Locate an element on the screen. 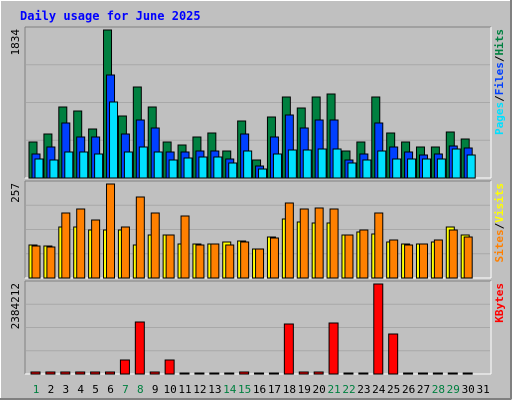  x-tick-label: 12 is located at coordinates (199, 389).